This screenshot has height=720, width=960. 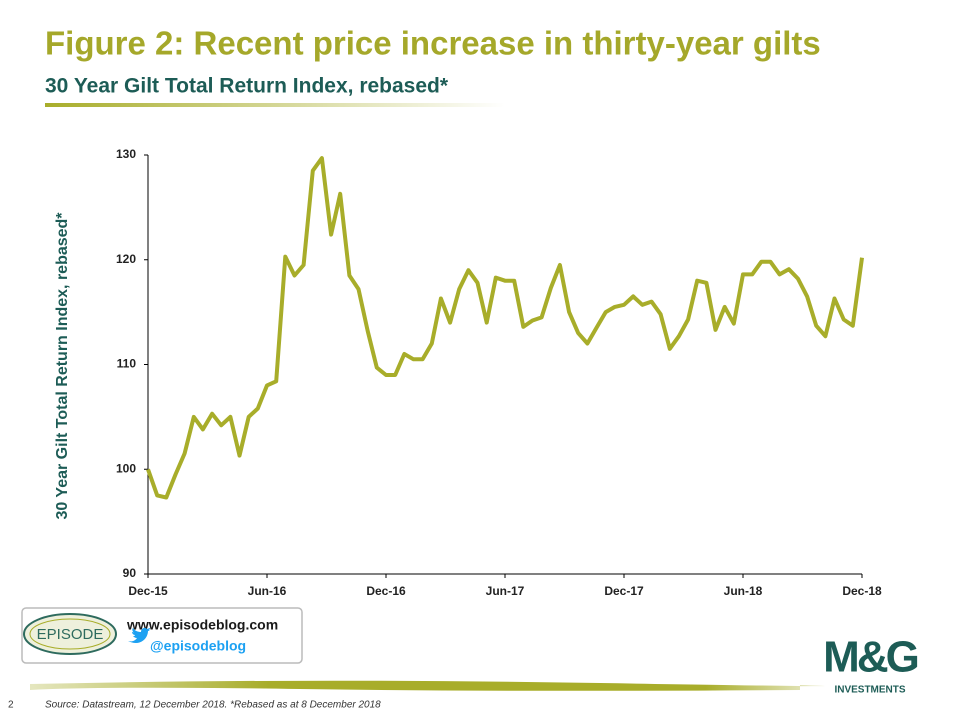 I want to click on y-tick-label: 110, so click(x=127, y=364).